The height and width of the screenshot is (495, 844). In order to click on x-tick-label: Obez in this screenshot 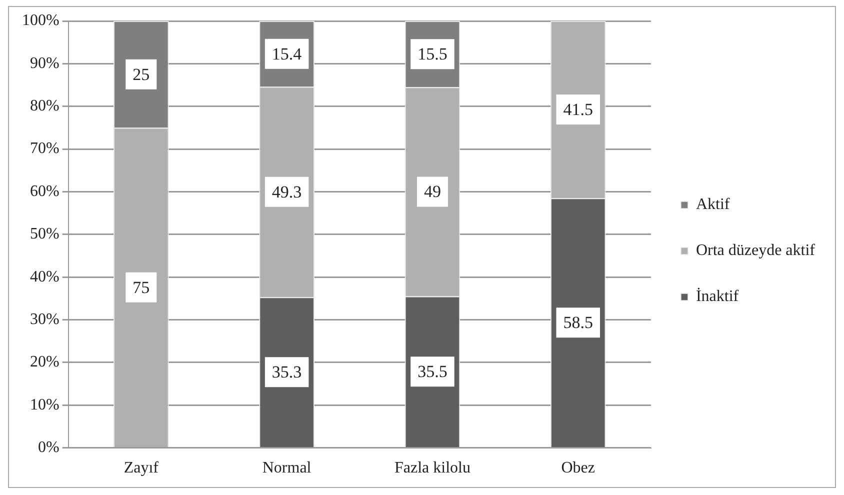, I will do `click(578, 468)`.